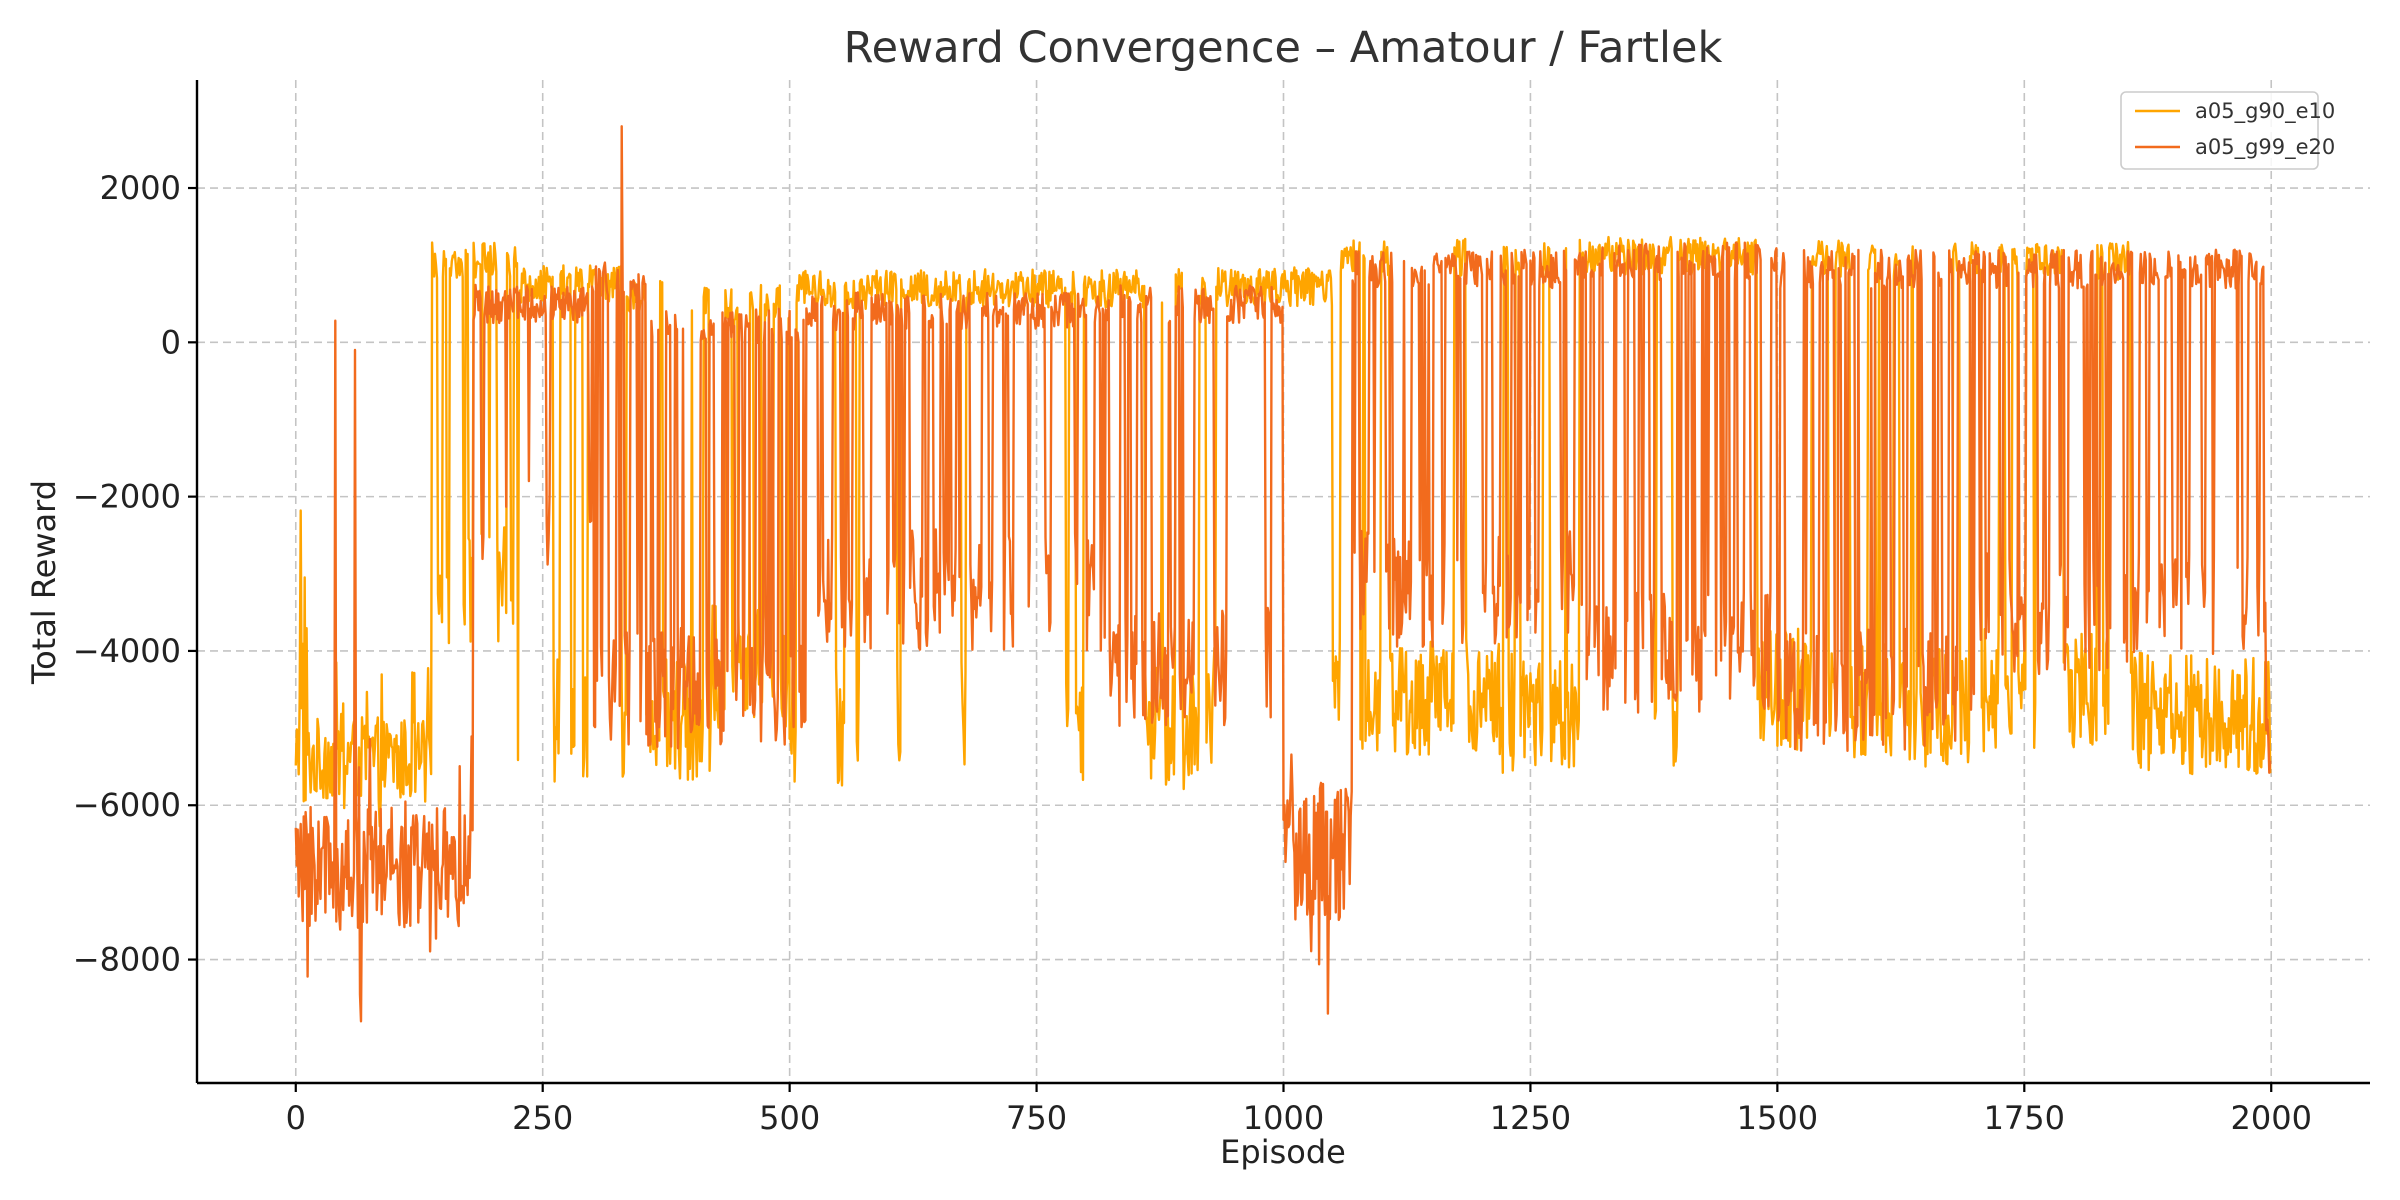 Image resolution: width=2400 pixels, height=1200 pixels. What do you see at coordinates (296, 1118) in the screenshot?
I see `x-tick-label: 0` at bounding box center [296, 1118].